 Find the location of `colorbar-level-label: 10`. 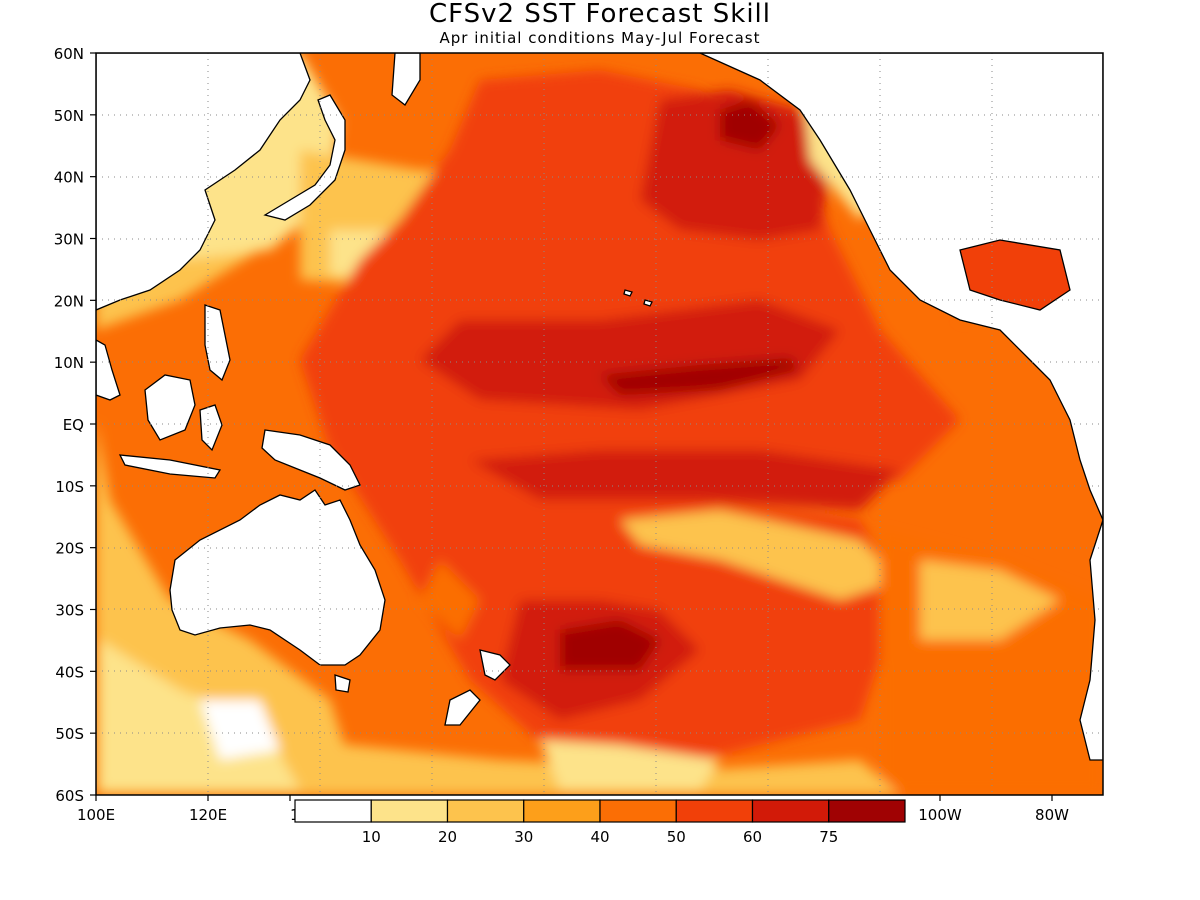

colorbar-level-label: 10 is located at coordinates (371, 837).